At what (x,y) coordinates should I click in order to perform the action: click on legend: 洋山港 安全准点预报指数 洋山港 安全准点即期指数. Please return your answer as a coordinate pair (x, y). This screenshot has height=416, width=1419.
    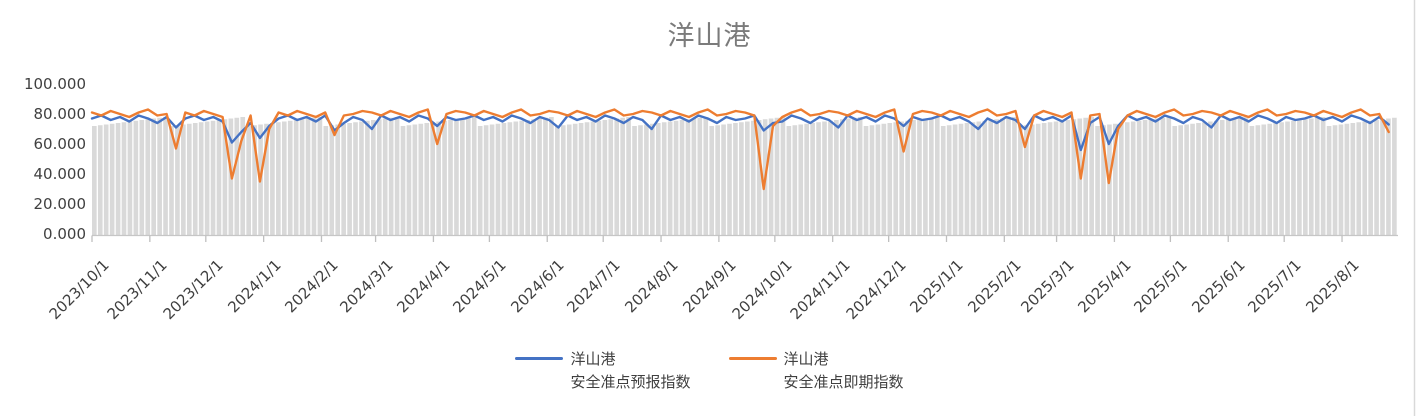
    Looking at the image, I should click on (709, 371).